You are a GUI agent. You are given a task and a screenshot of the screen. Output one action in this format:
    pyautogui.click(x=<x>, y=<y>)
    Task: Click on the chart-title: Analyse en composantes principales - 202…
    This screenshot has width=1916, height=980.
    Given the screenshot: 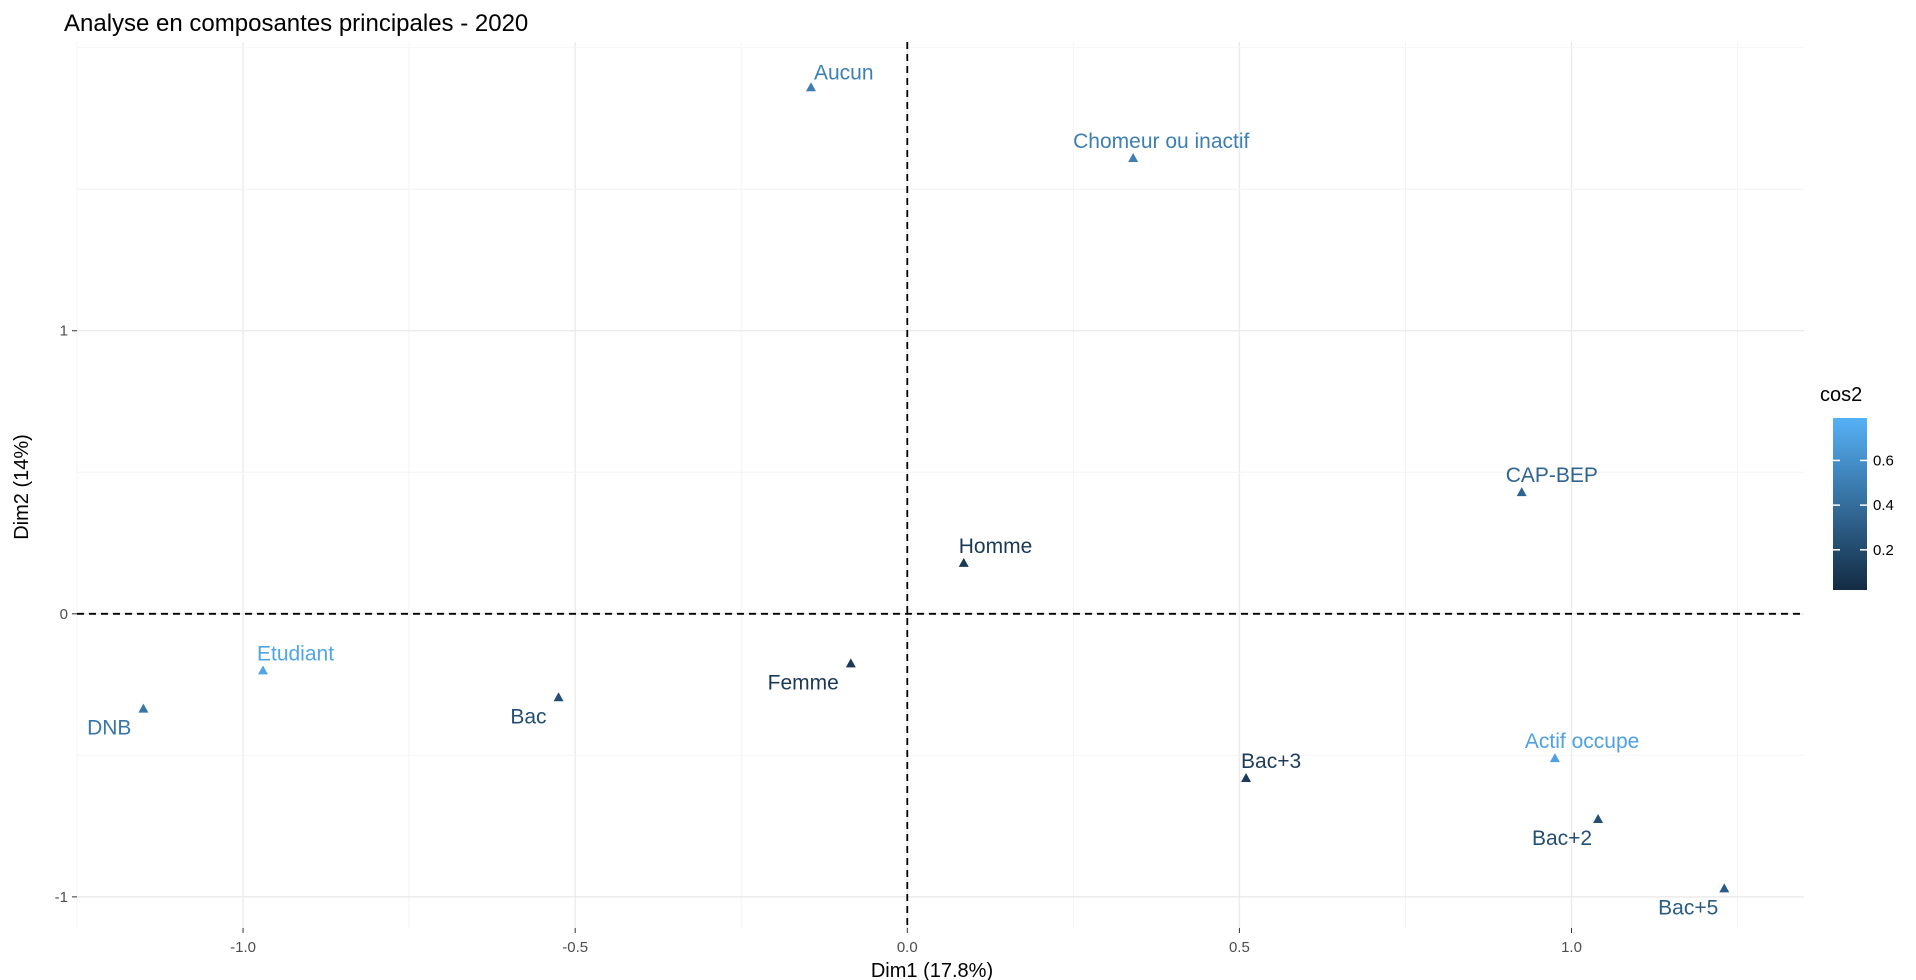 What is the action you would take?
    pyautogui.click(x=296, y=23)
    